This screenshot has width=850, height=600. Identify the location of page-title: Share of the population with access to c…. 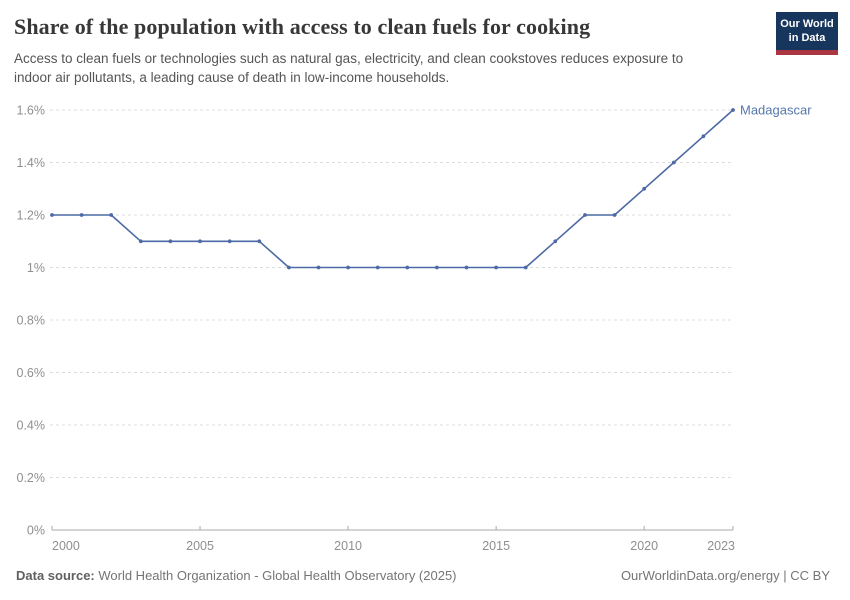
(302, 26).